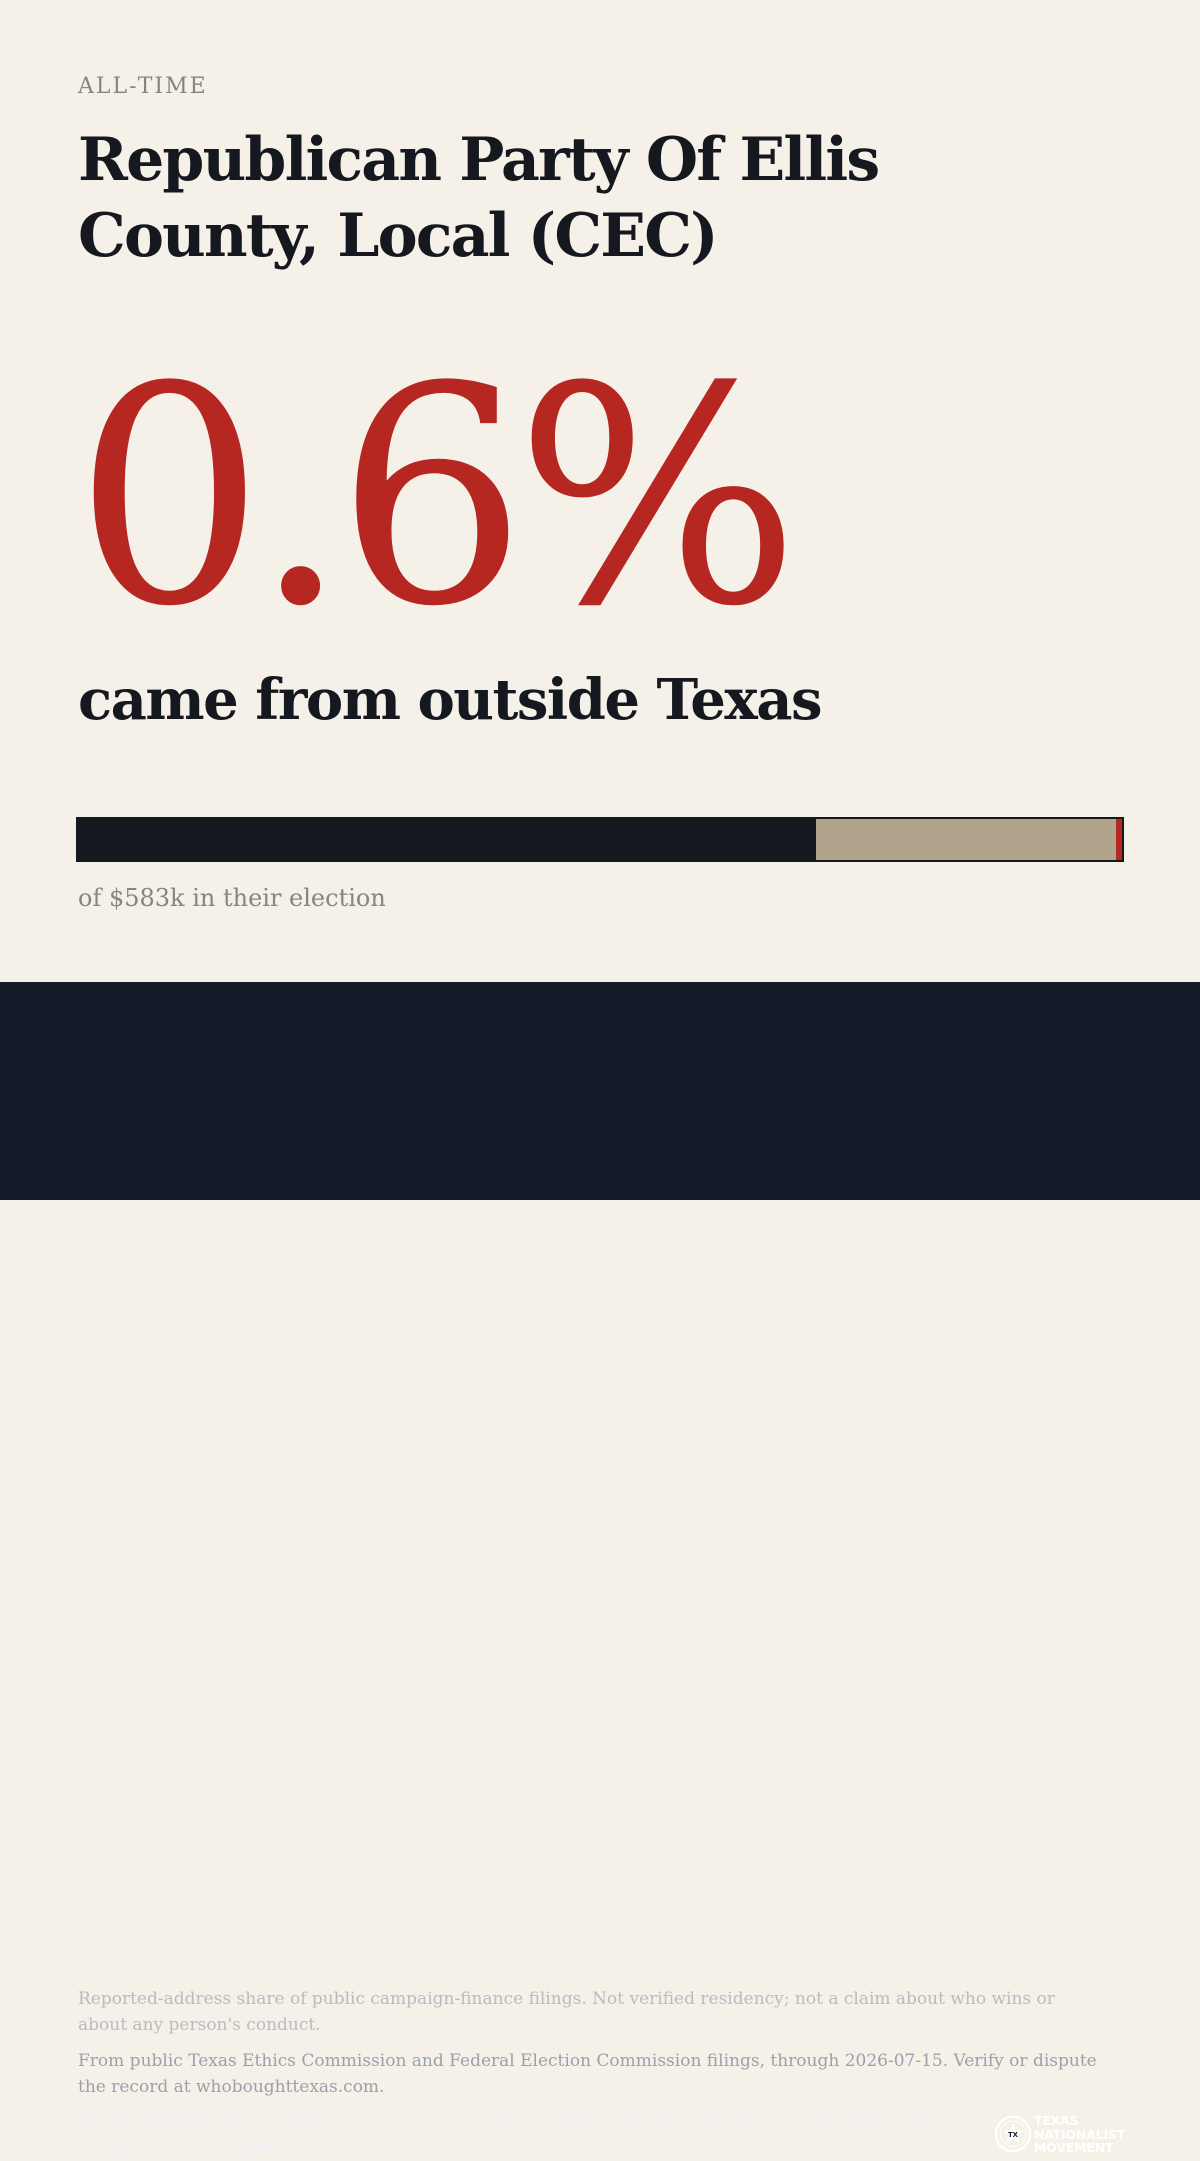 The image size is (1200, 2161). Describe the element at coordinates (1056, 2120) in the screenshot. I see `logo-line-1: TEXAS` at that location.